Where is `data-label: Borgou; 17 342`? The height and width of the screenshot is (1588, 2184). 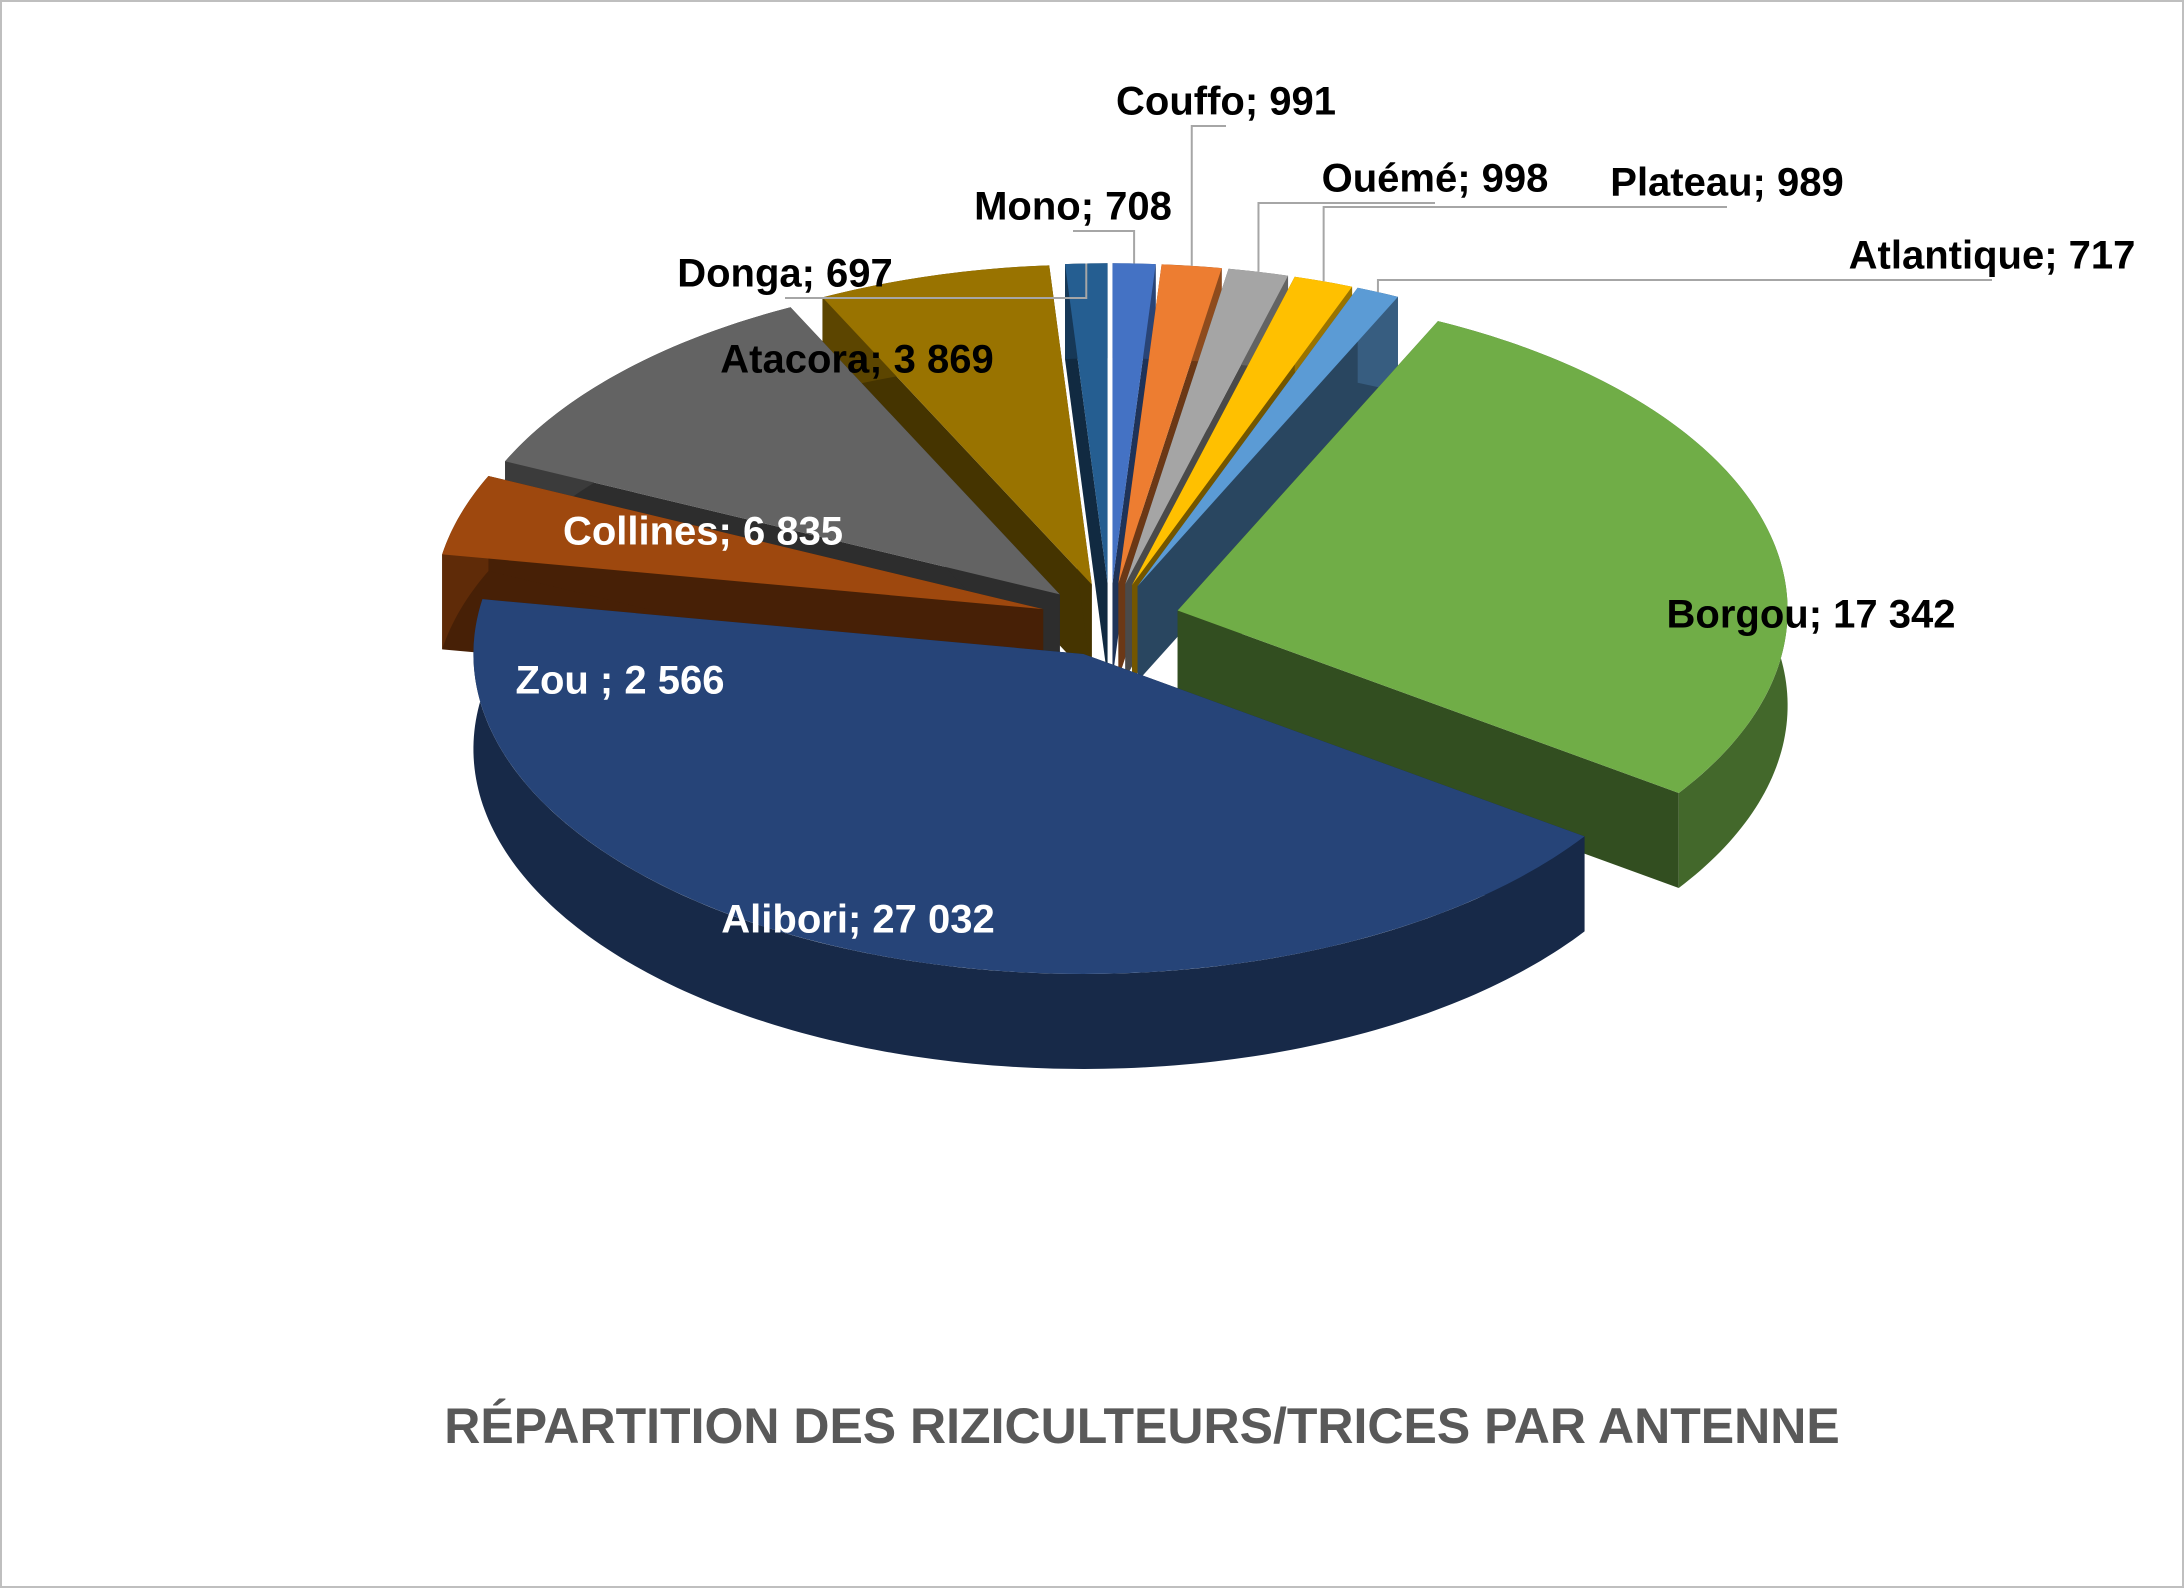
data-label: Borgou; 17 342 is located at coordinates (1811, 615).